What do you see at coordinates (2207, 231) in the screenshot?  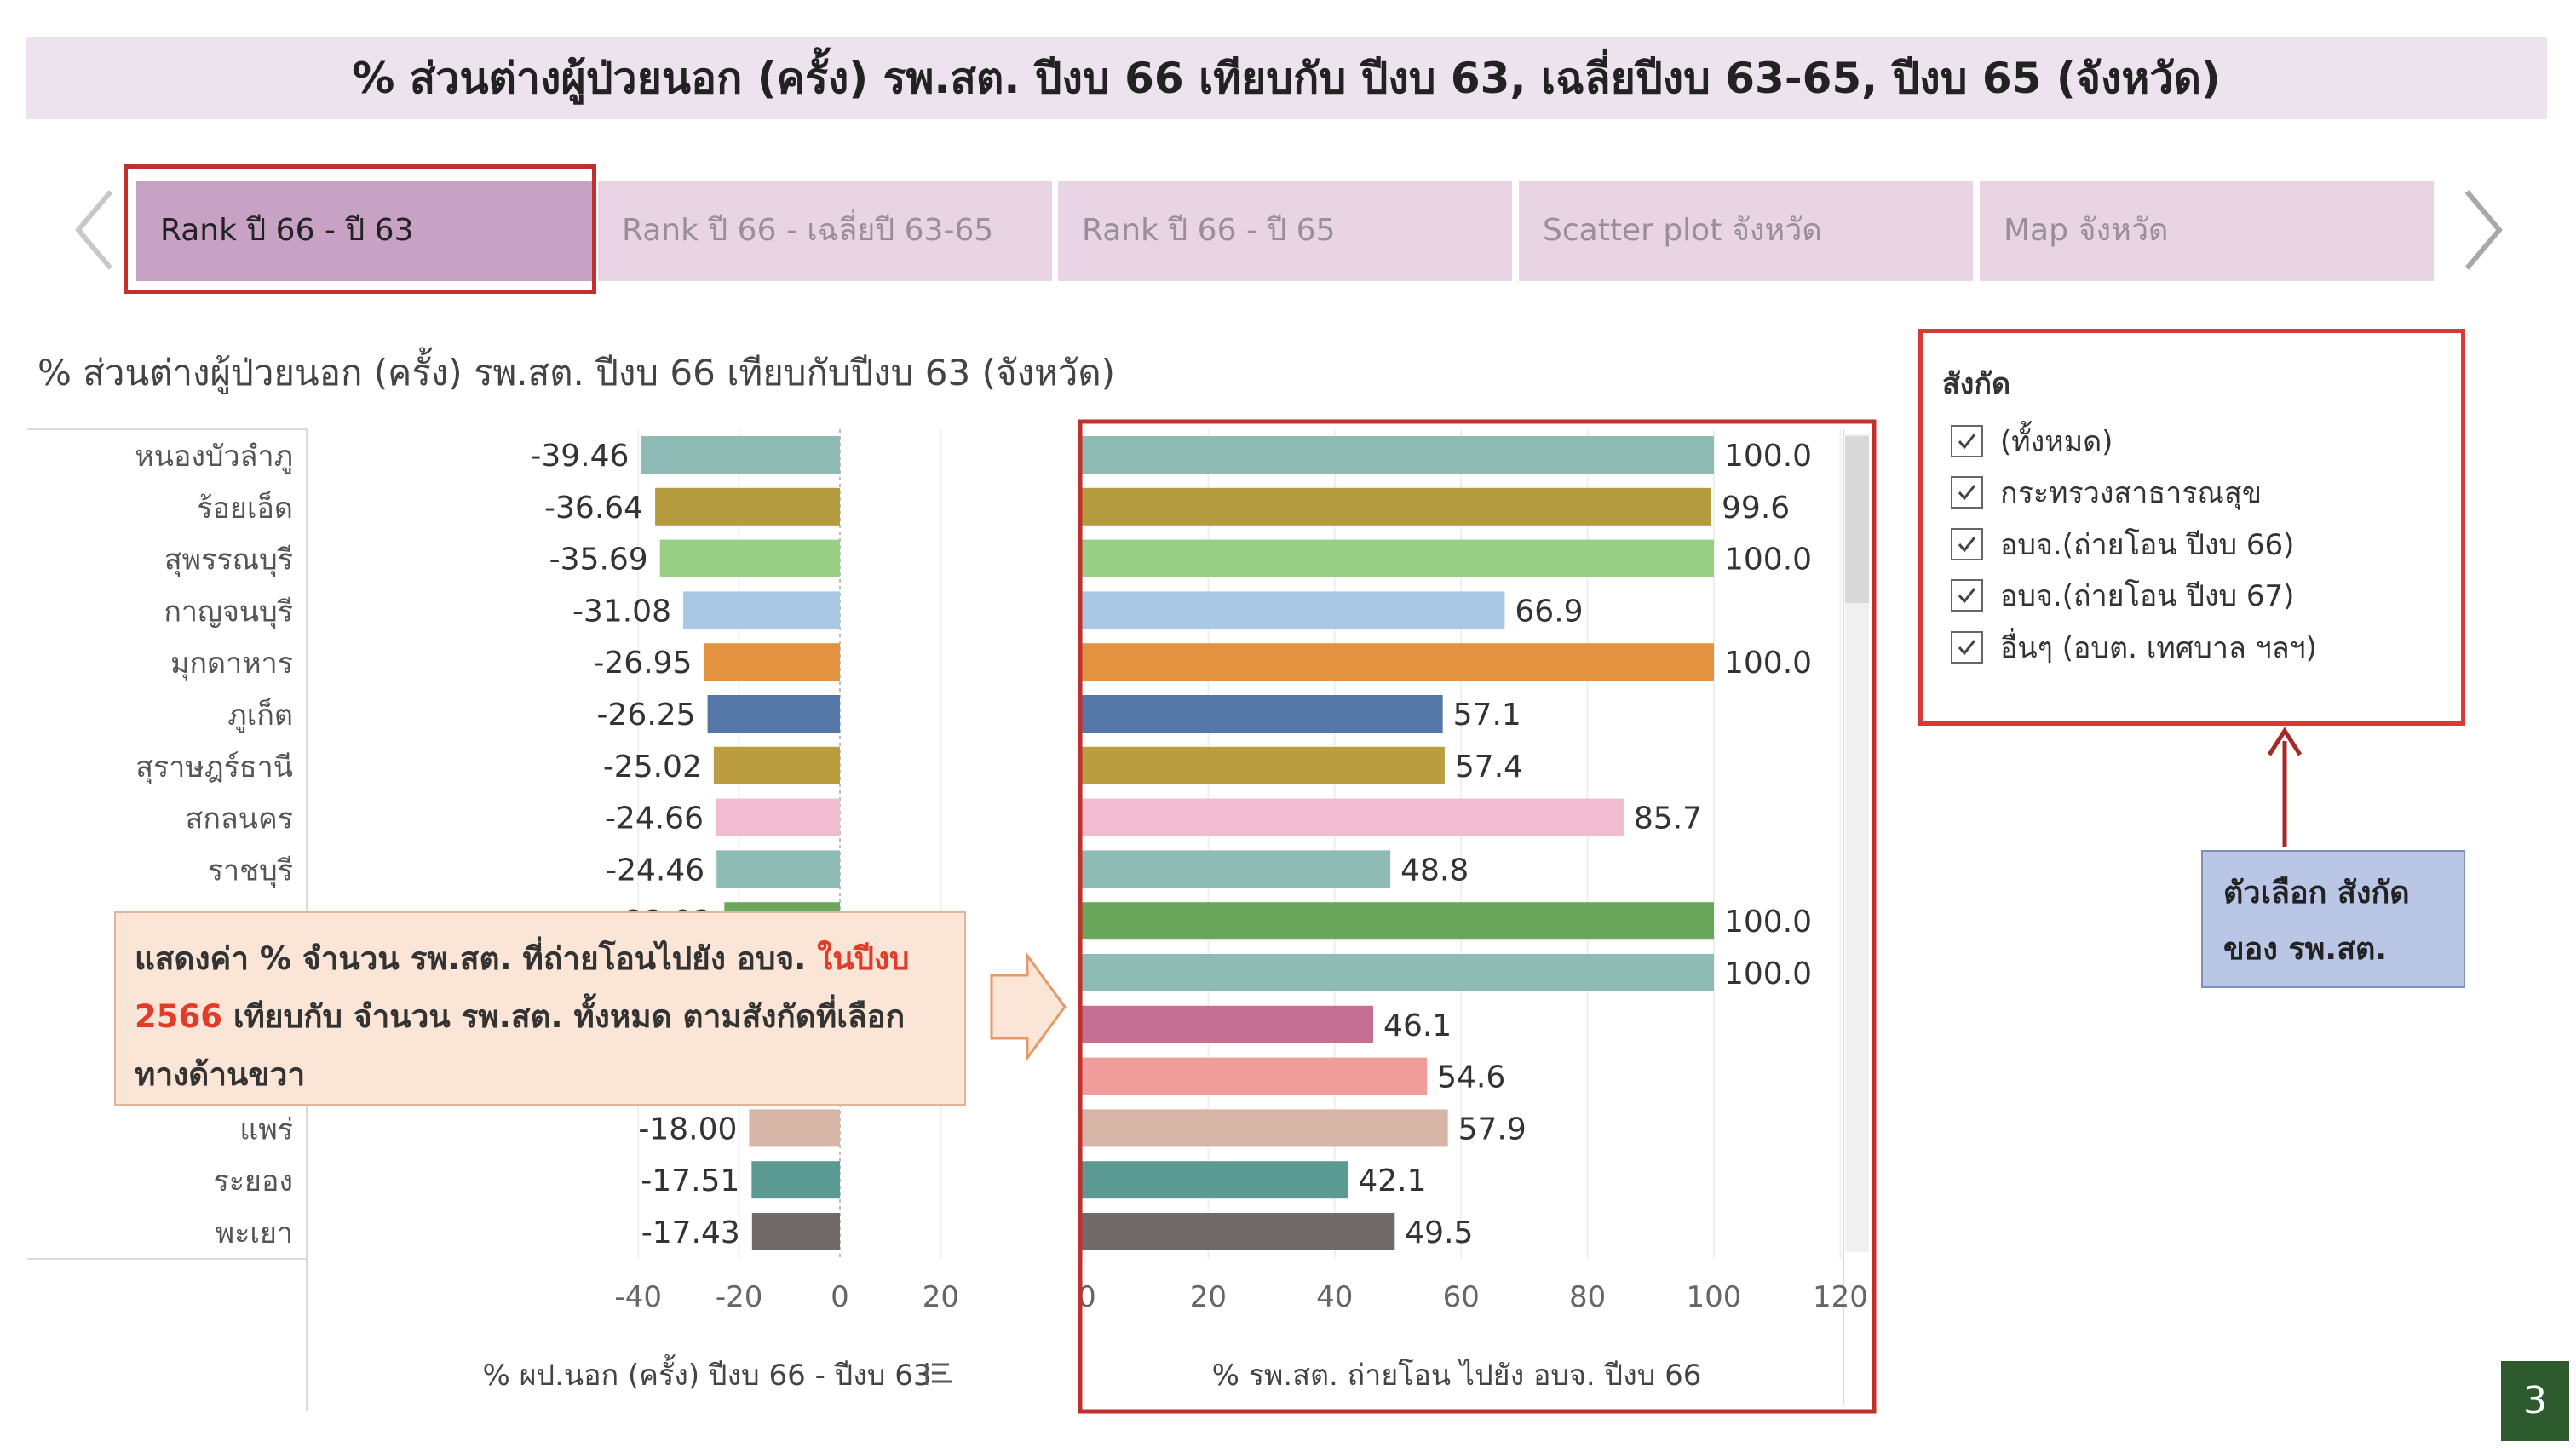 I see `tab-map: Map จังหวัด` at bounding box center [2207, 231].